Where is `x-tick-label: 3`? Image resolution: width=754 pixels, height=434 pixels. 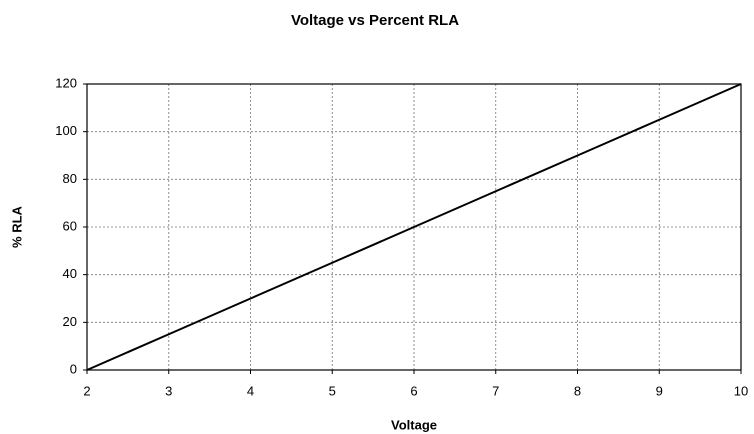
x-tick-label: 3 is located at coordinates (168, 390).